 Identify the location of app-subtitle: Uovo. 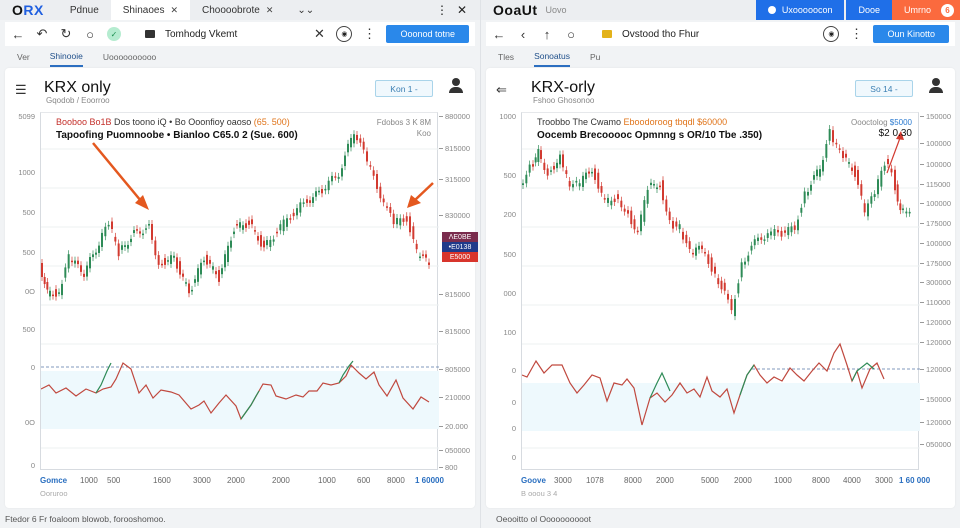
(556, 10).